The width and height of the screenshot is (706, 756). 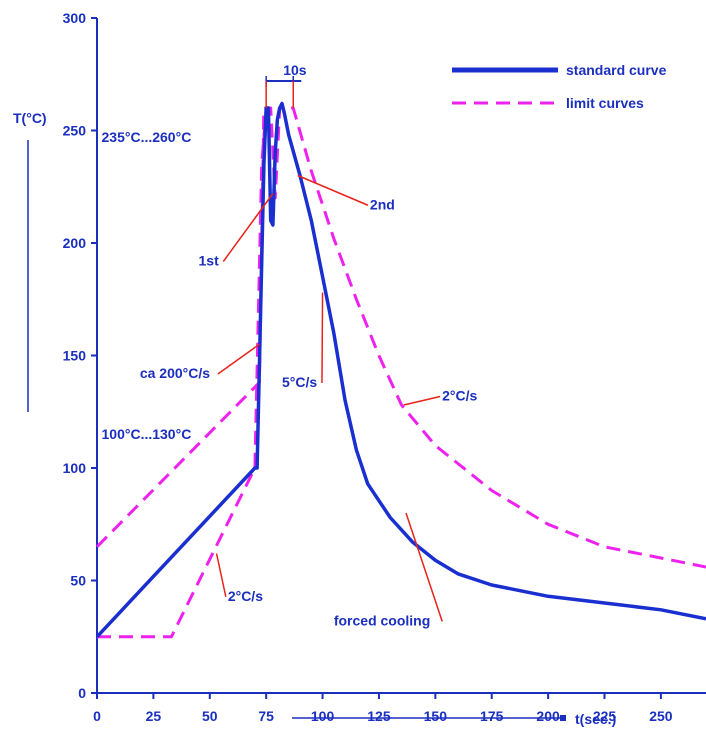 What do you see at coordinates (563, 718) in the screenshot?
I see `x-axis-arrow-head` at bounding box center [563, 718].